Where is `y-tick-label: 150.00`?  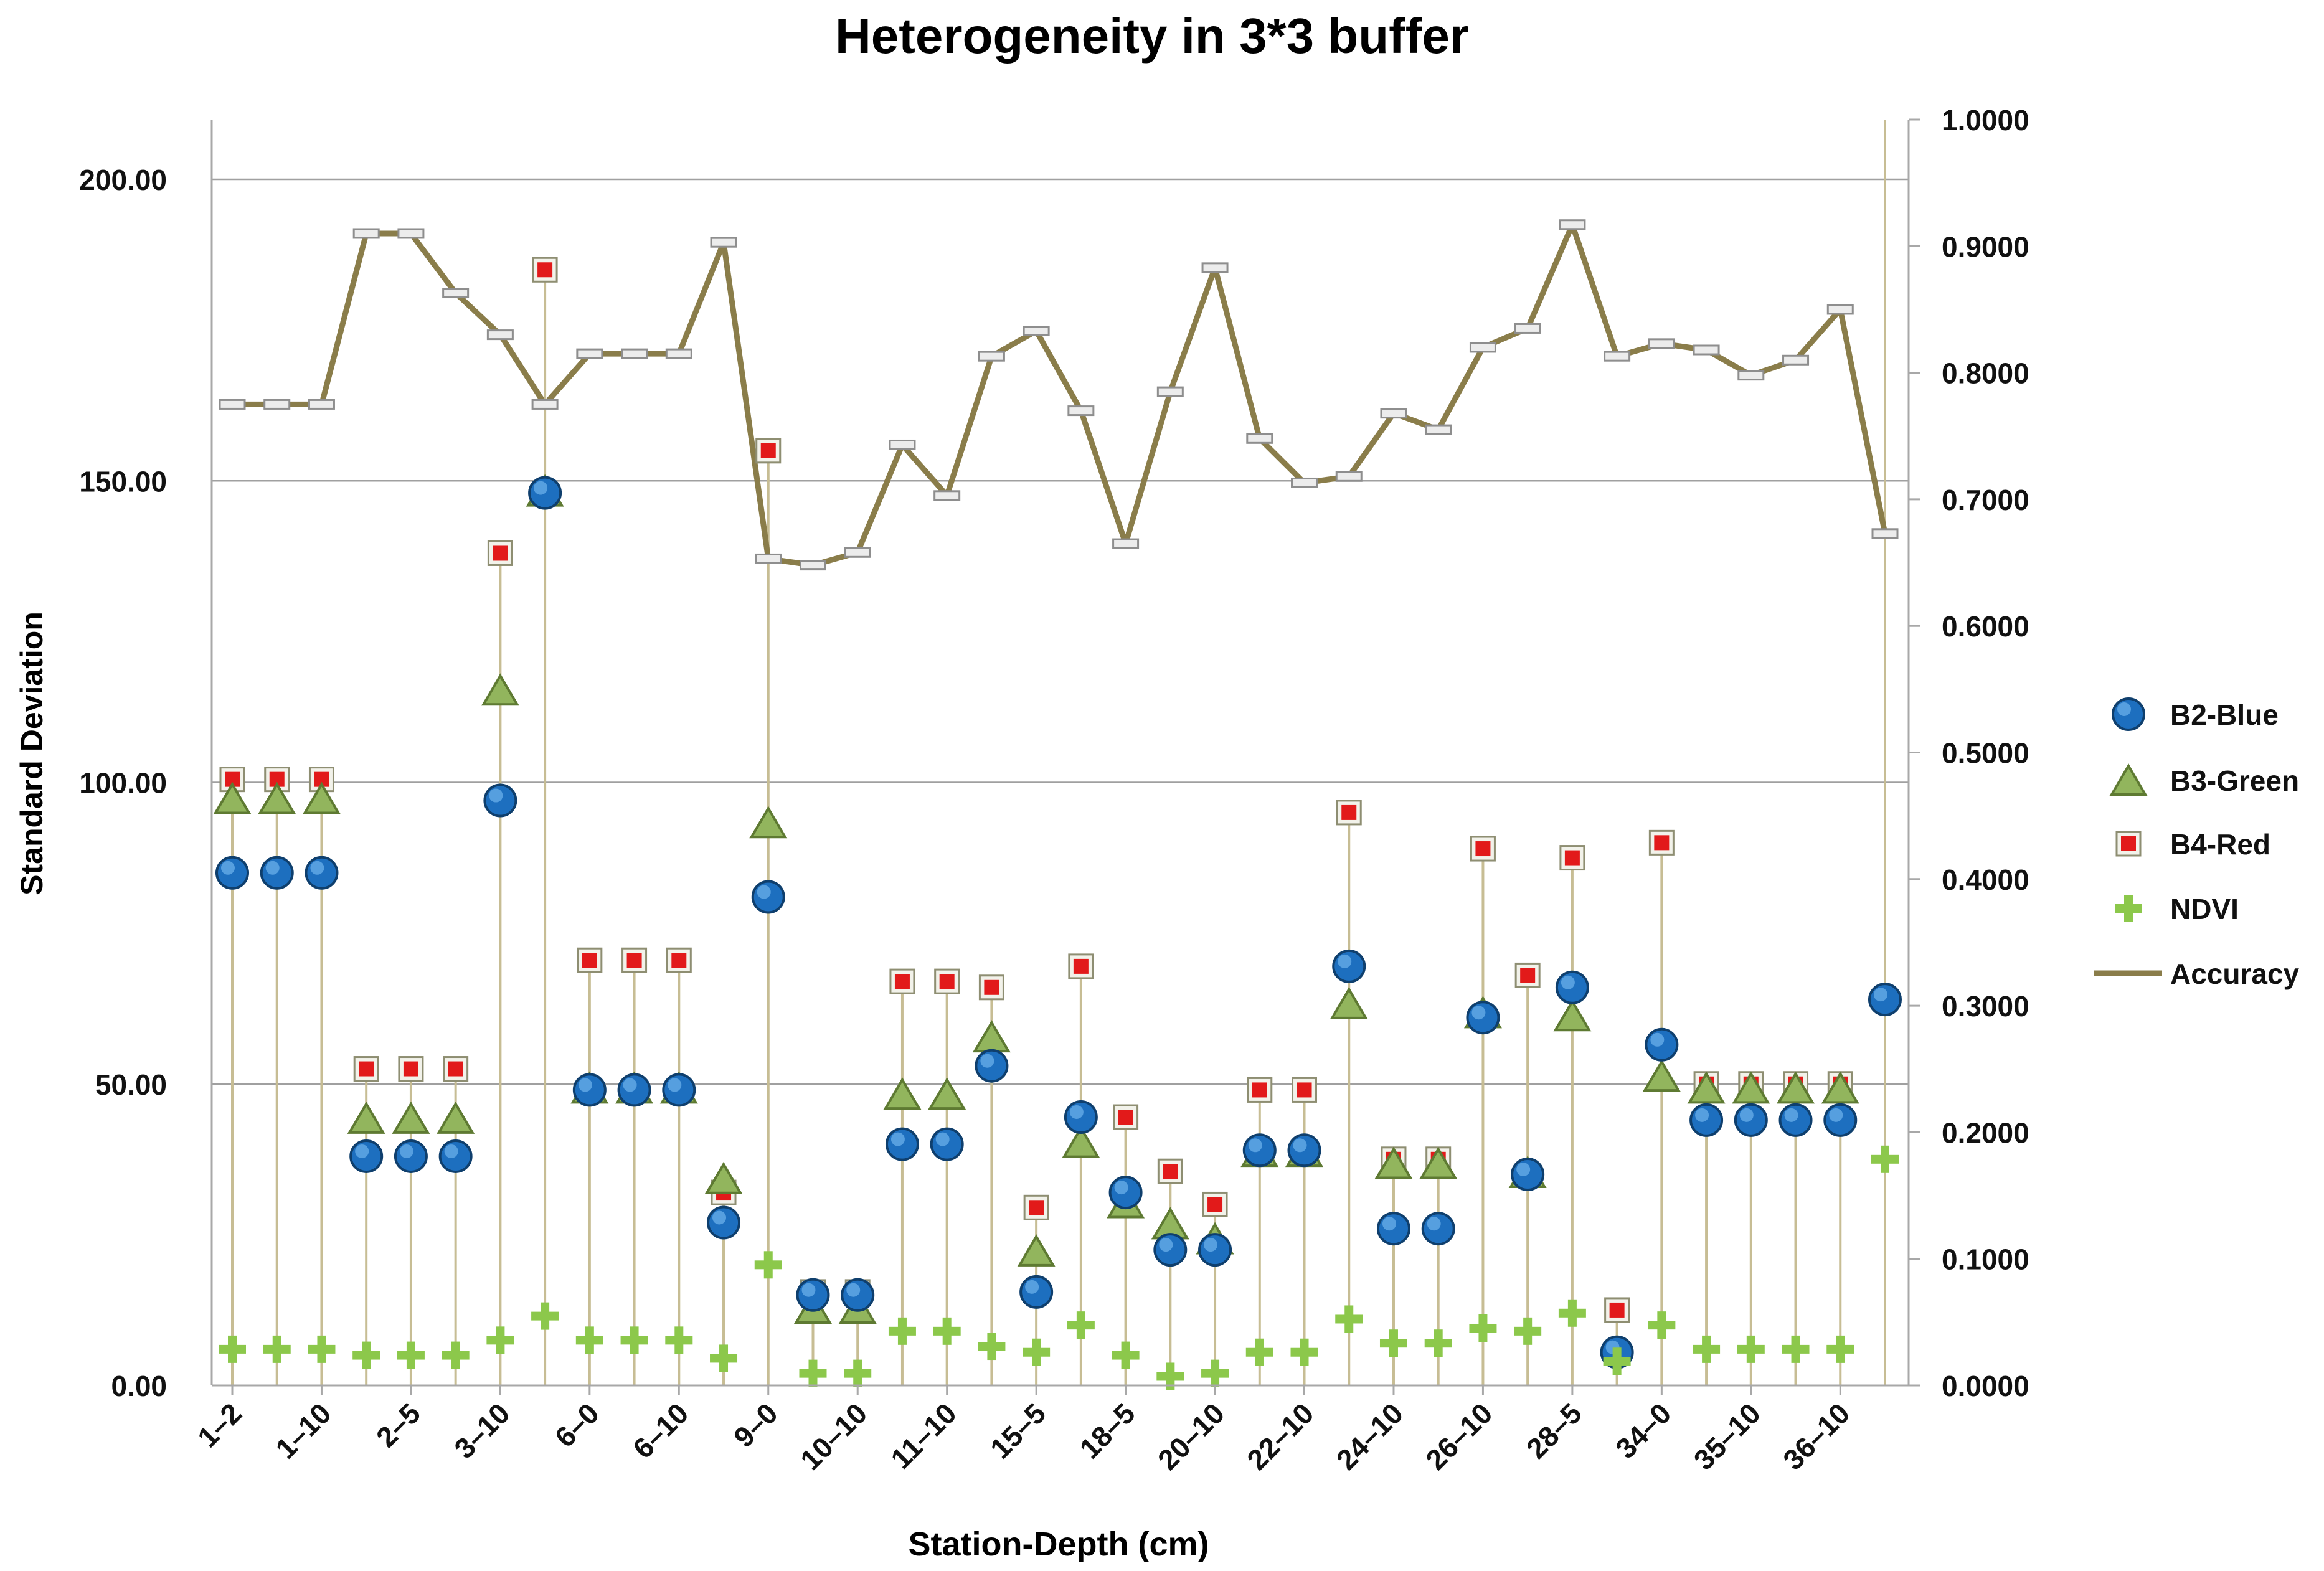
y-tick-label: 150.00 is located at coordinates (123, 481).